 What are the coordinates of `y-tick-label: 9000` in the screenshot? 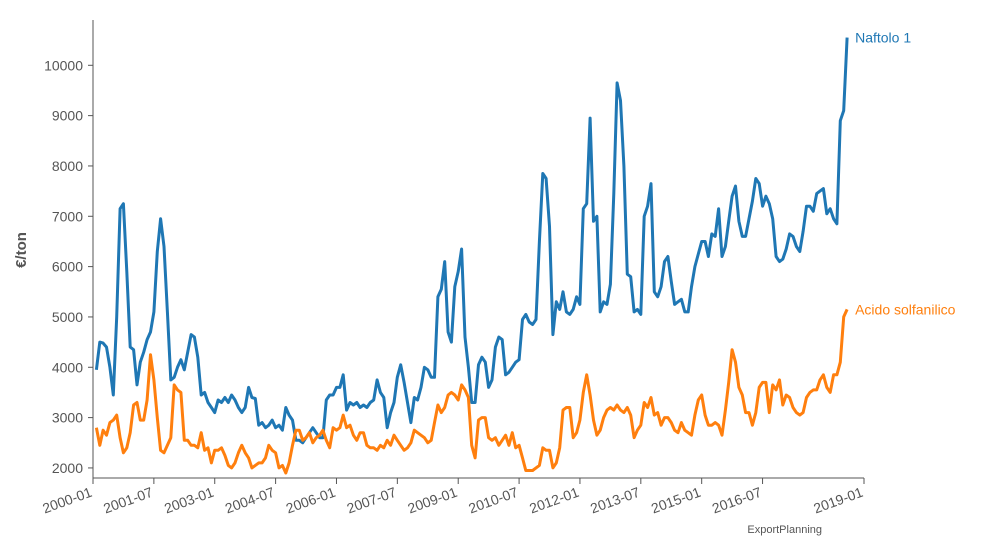 It's located at (67, 116).